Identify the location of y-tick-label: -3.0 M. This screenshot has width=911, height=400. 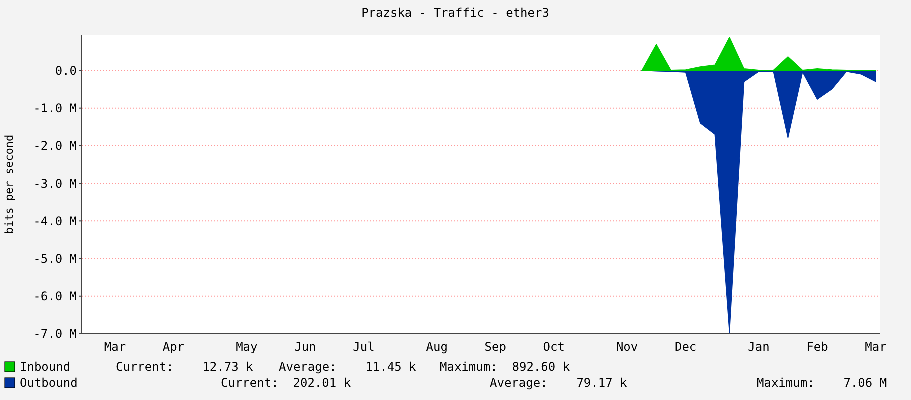
(55, 183).